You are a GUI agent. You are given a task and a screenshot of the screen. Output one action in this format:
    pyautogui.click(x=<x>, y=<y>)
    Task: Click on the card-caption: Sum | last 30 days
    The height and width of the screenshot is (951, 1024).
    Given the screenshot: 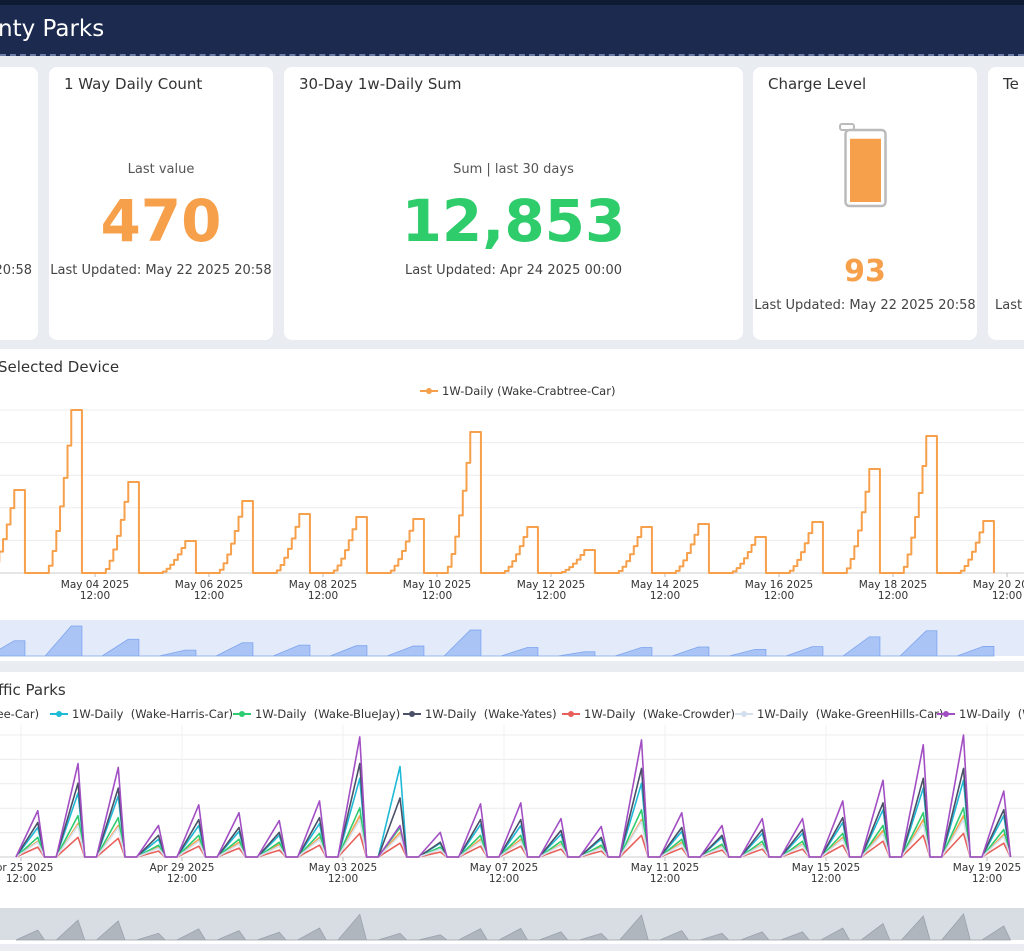 What is the action you would take?
    pyautogui.click(x=513, y=169)
    